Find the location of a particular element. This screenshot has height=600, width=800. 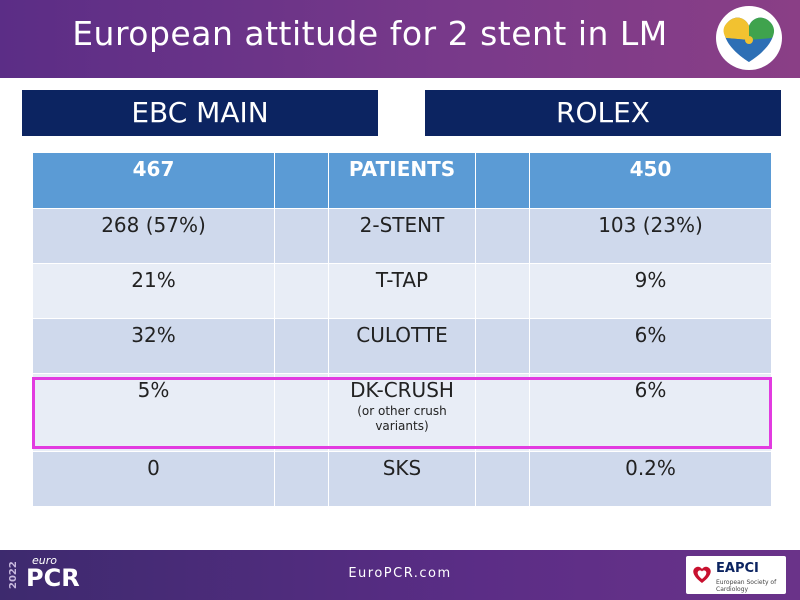

ebc-value: 21% is located at coordinates (153, 291).